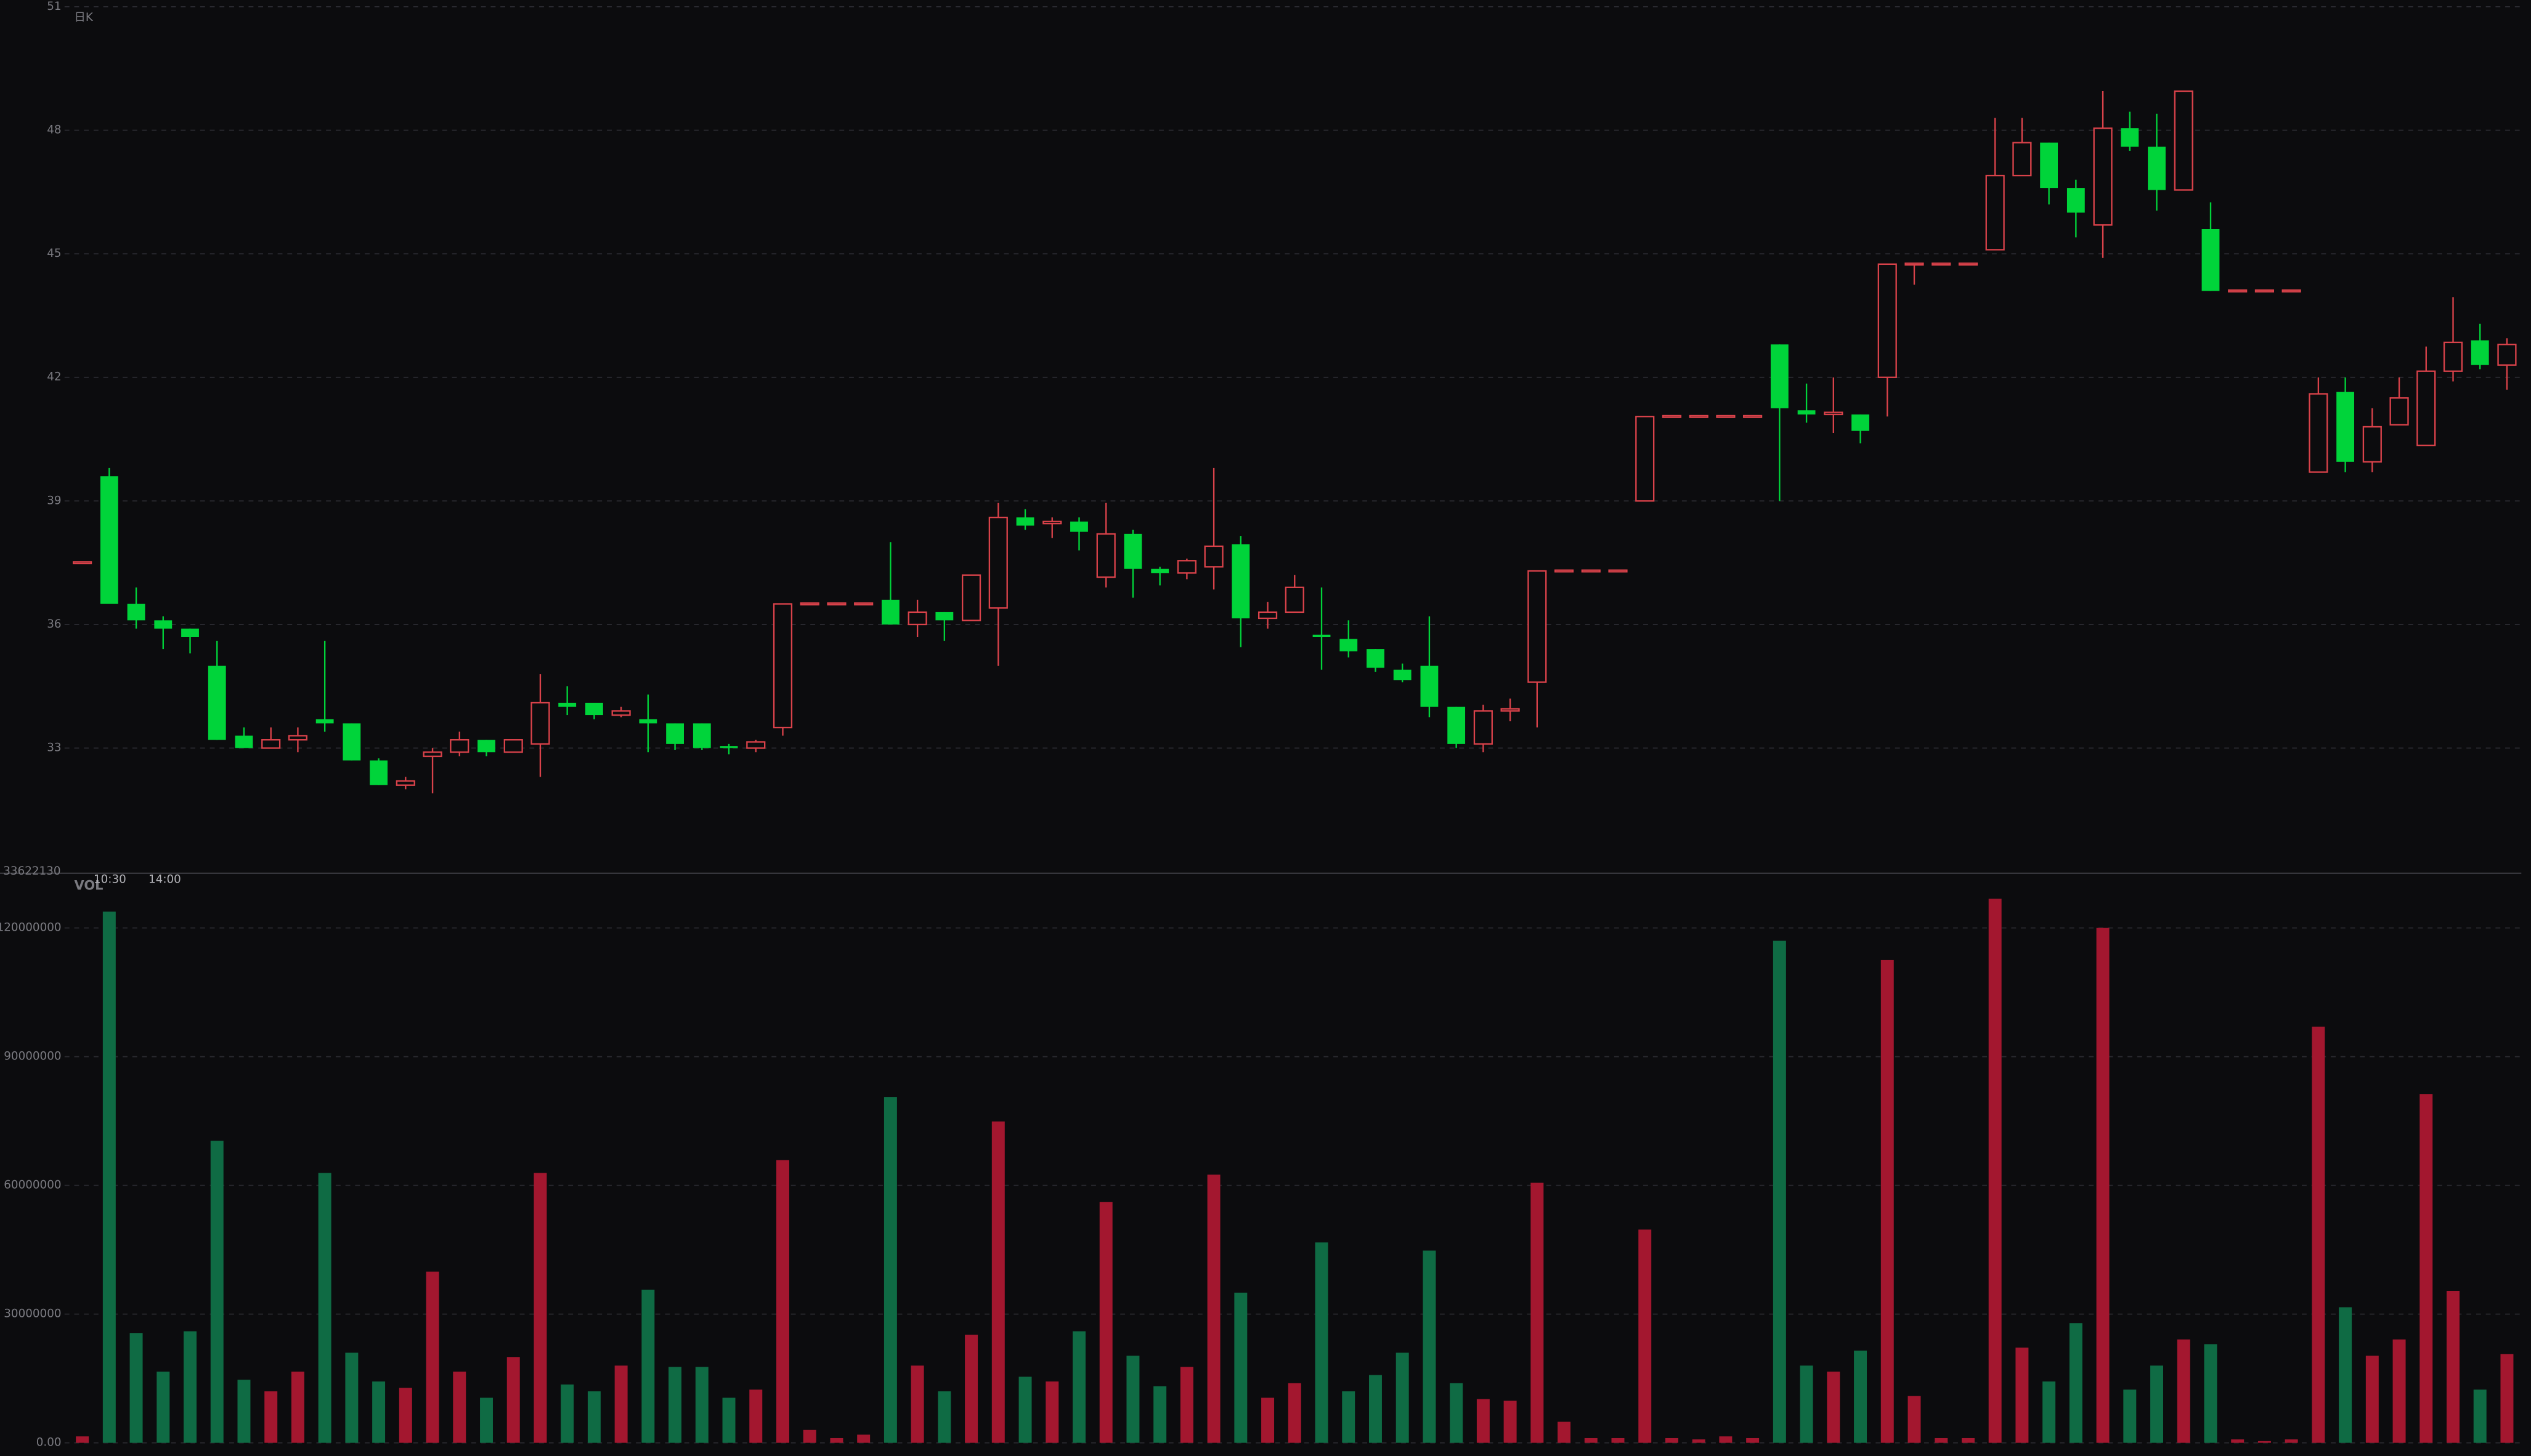  What do you see at coordinates (54, 378) in the screenshot?
I see `y-tick-label: 42` at bounding box center [54, 378].